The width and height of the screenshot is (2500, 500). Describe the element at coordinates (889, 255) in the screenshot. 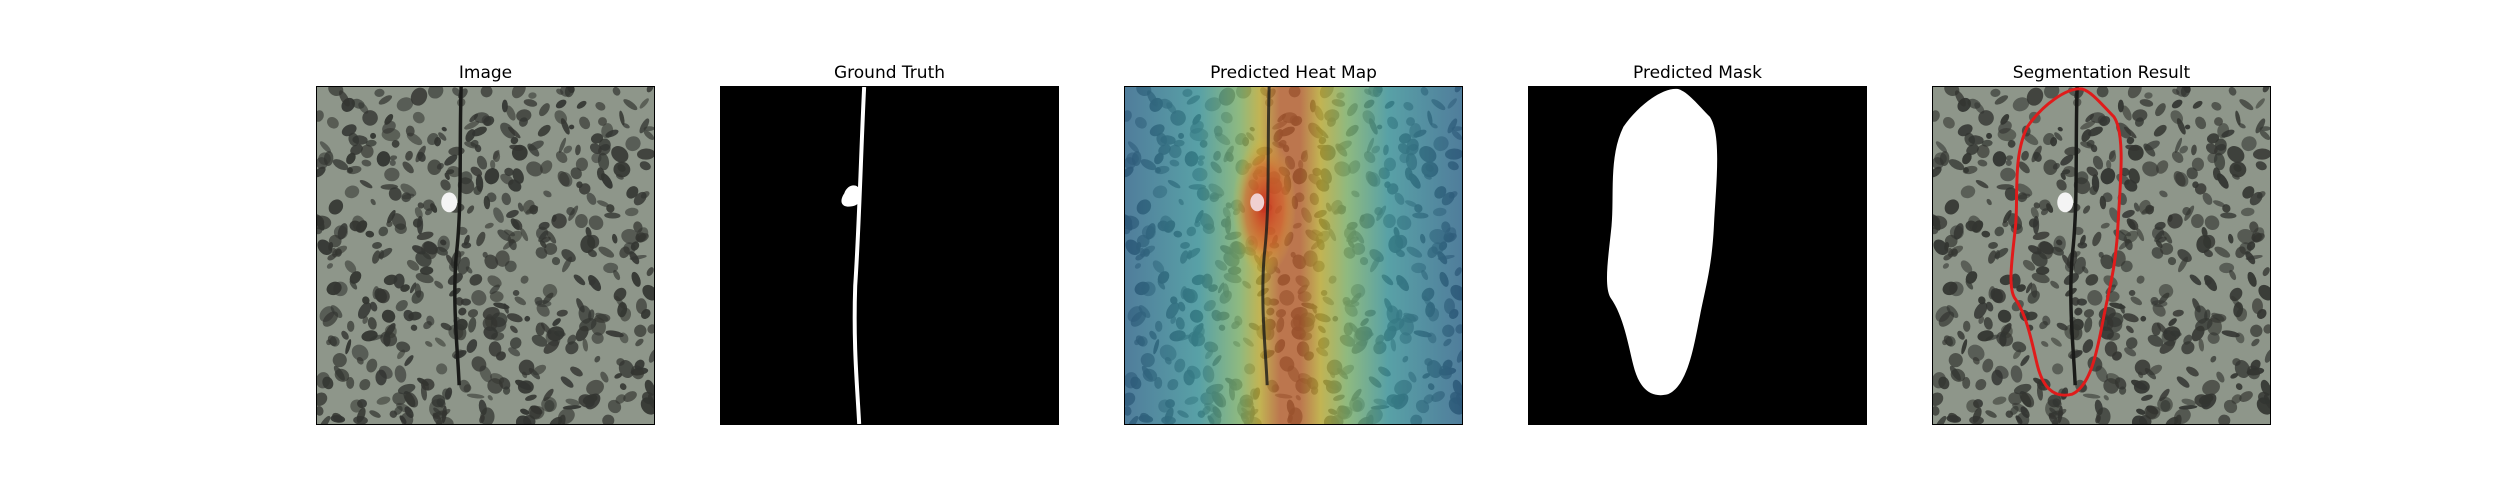

I see `mask-background` at that location.